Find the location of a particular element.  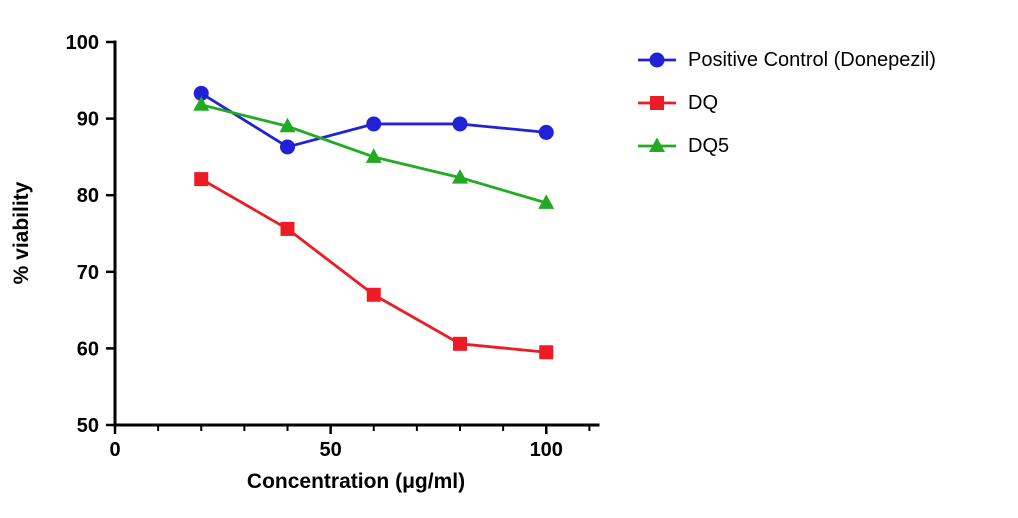

x-axis-title: Concentration (μg/ml) is located at coordinates (356, 481).